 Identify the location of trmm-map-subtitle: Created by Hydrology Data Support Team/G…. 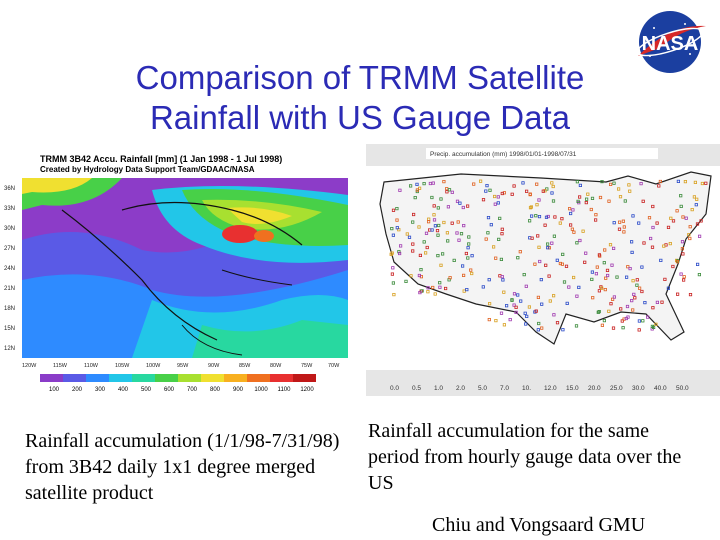
(147, 169).